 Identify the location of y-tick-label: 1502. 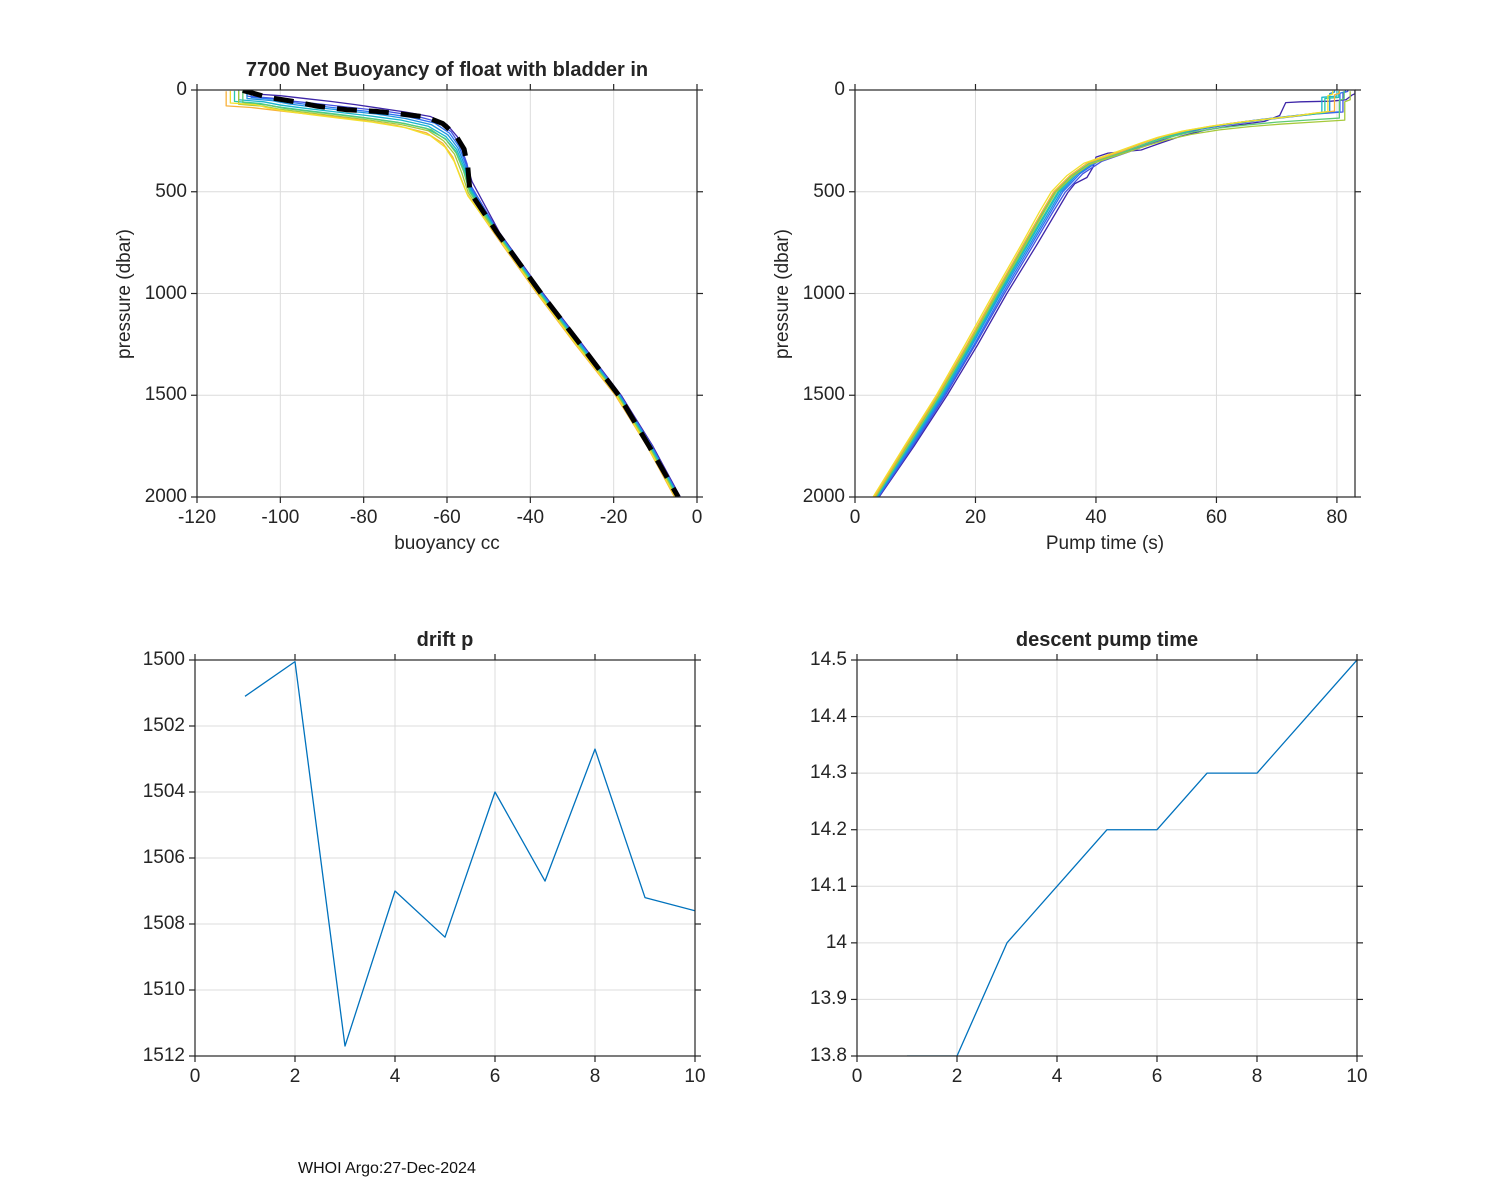
(163, 725).